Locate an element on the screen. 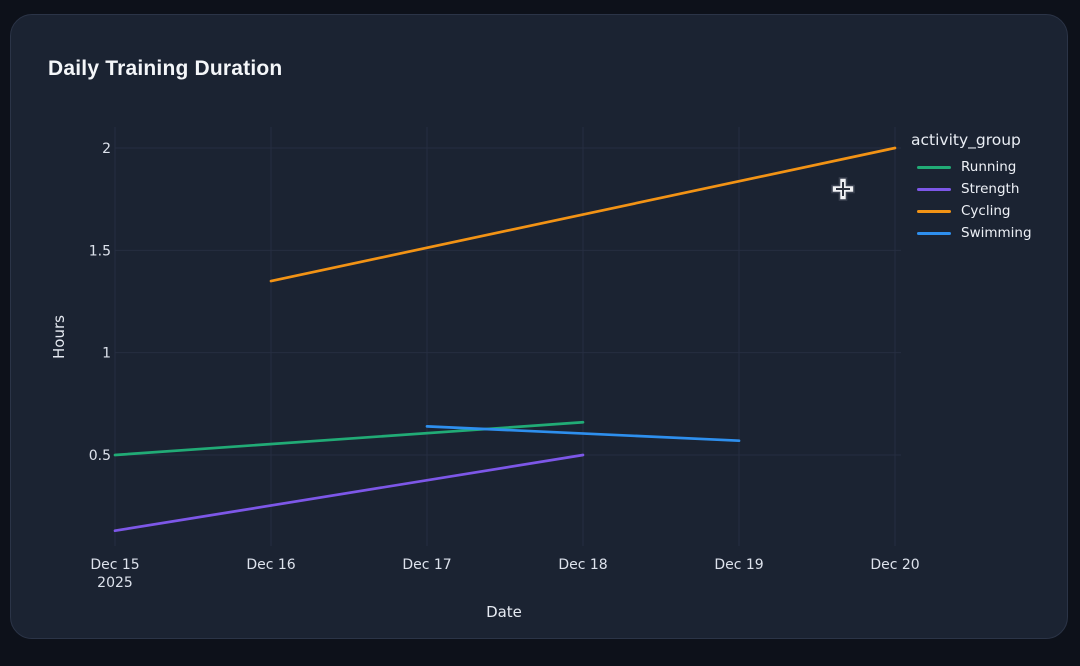 Image resolution: width=1080 pixels, height=666 pixels. svg-text: 0.5 is located at coordinates (100, 456).